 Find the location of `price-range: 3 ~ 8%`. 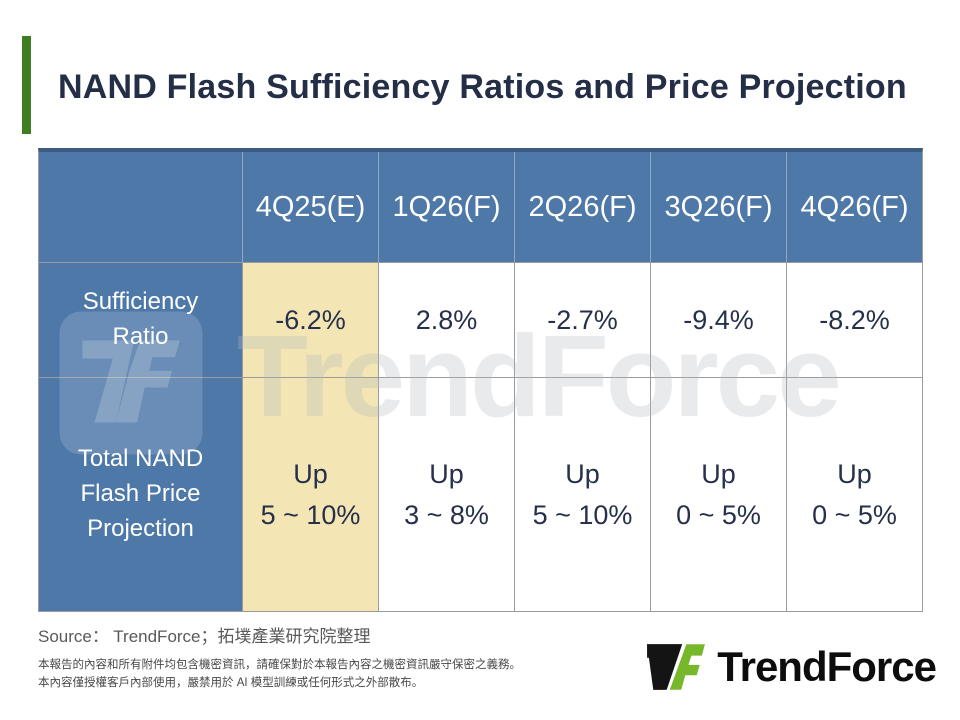

price-range: 3 ~ 8% is located at coordinates (446, 514).